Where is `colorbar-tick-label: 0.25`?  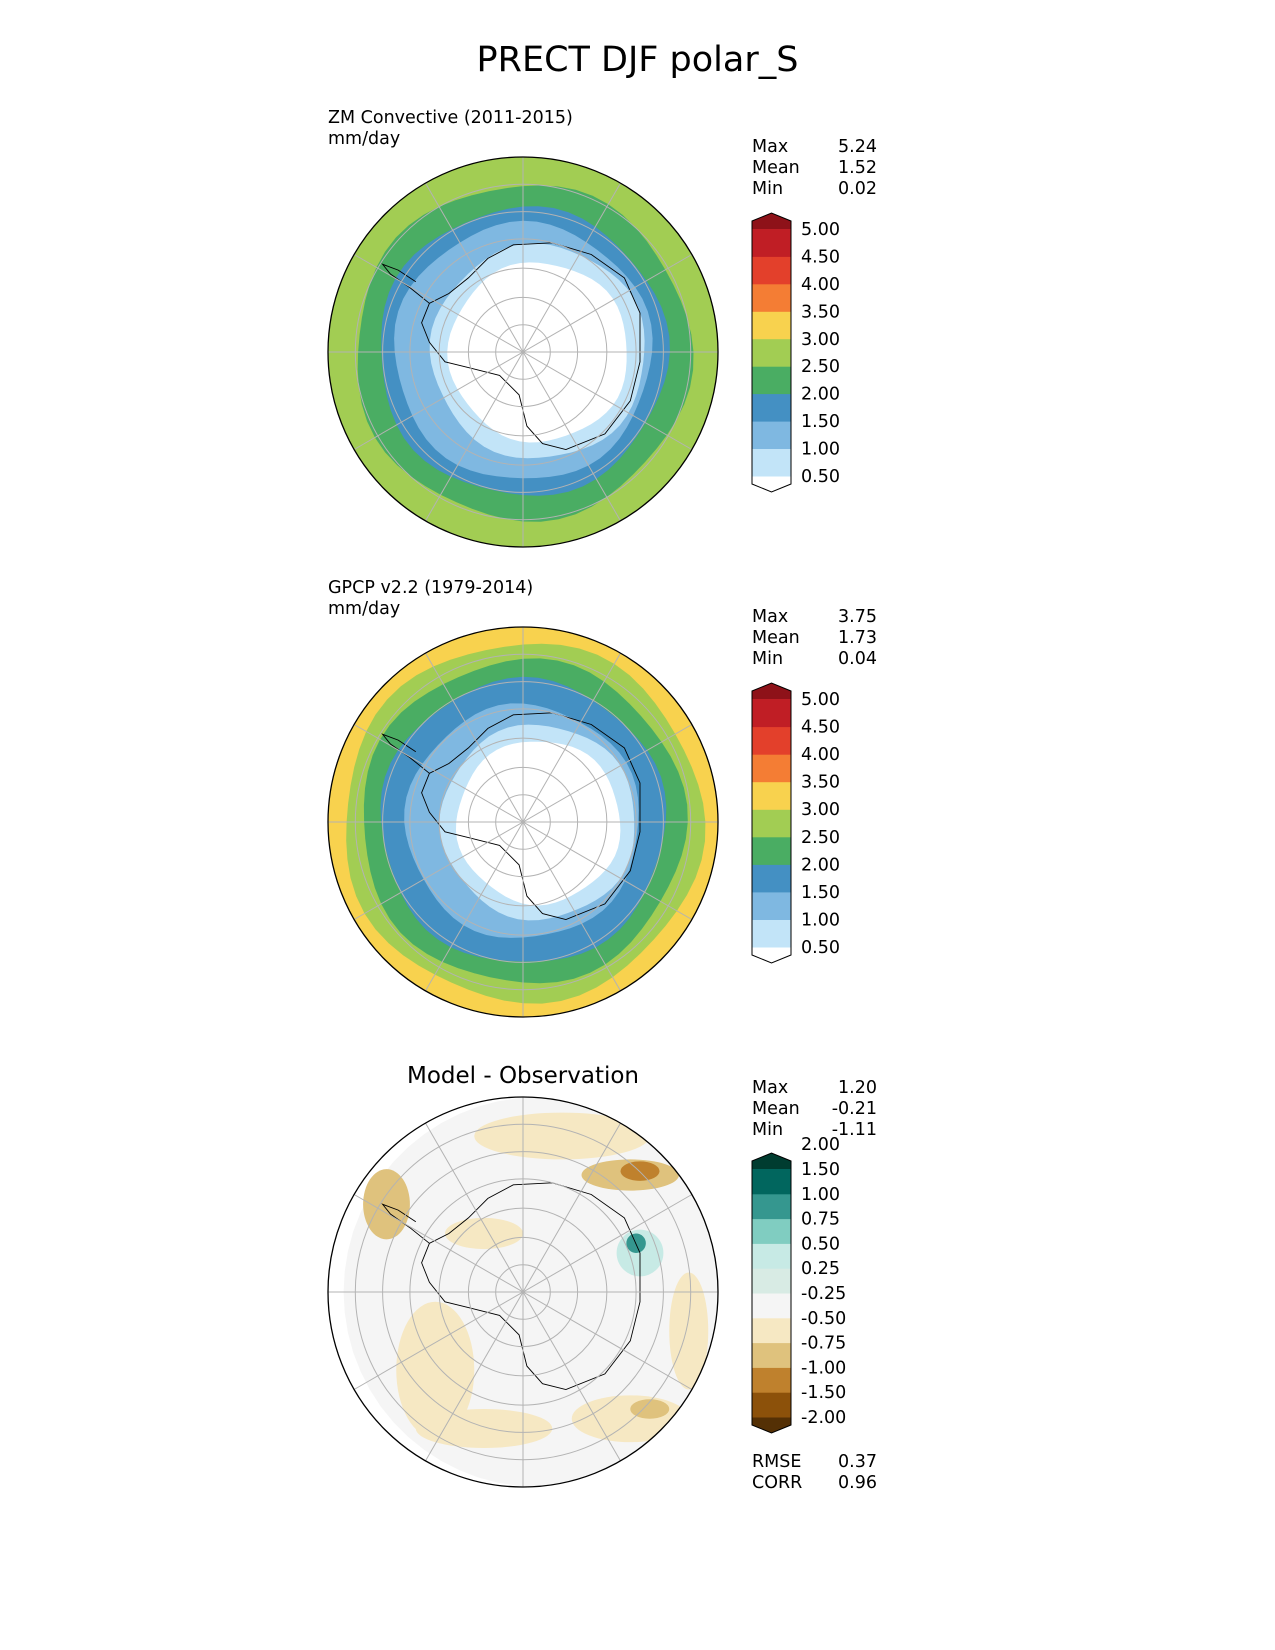 colorbar-tick-label: 0.25 is located at coordinates (820, 1269).